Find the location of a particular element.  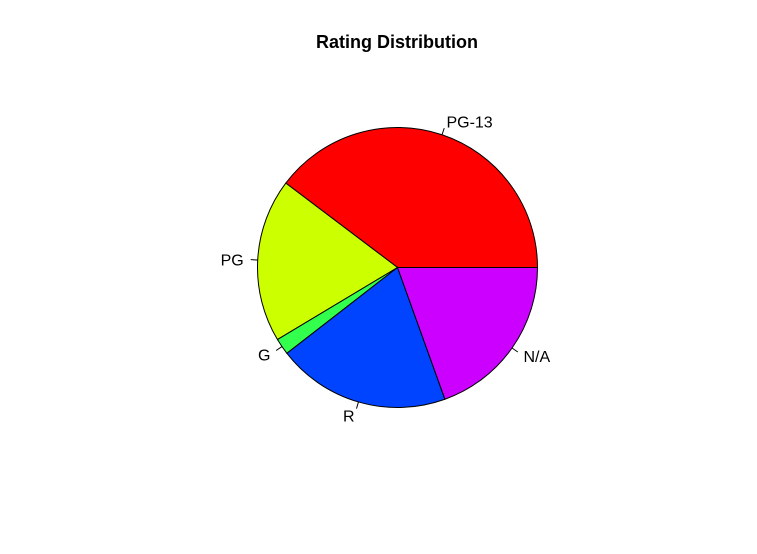

pie-label: N/A is located at coordinates (536, 357).